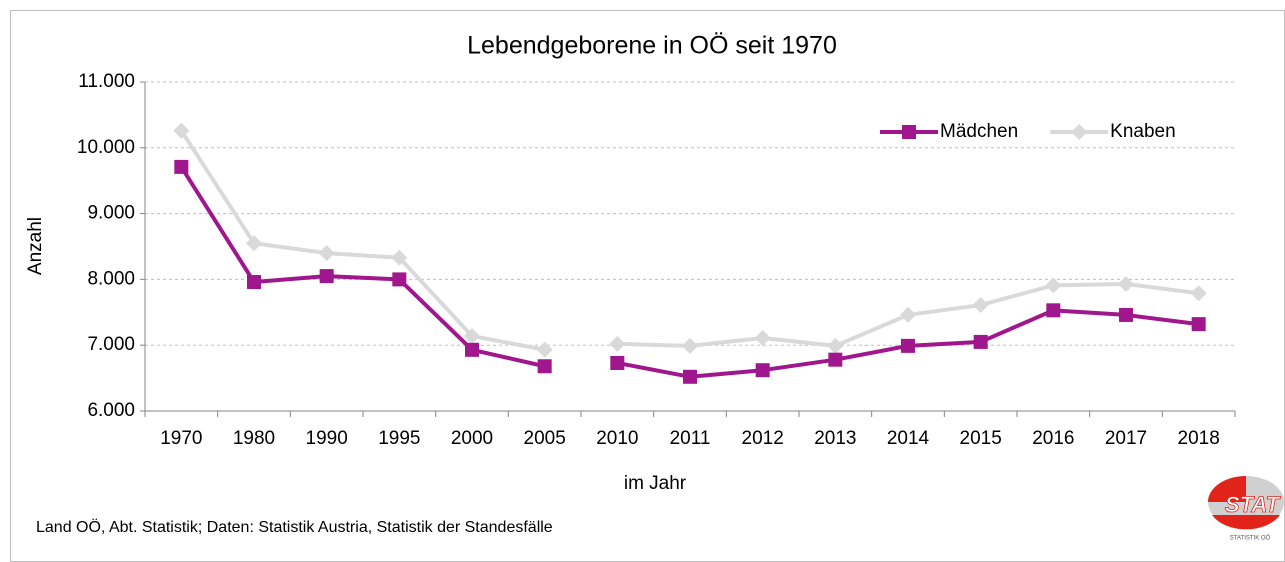  I want to click on x-tick-label: 2000, so click(472, 438).